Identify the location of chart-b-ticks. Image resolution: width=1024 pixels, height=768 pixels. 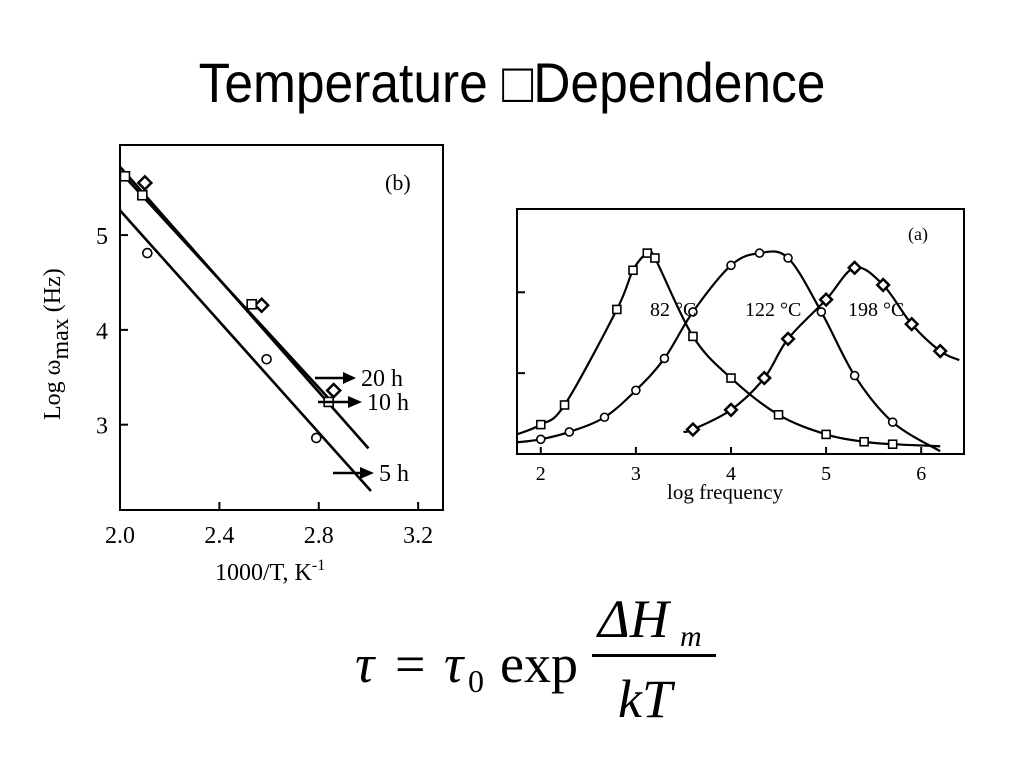
(269, 372).